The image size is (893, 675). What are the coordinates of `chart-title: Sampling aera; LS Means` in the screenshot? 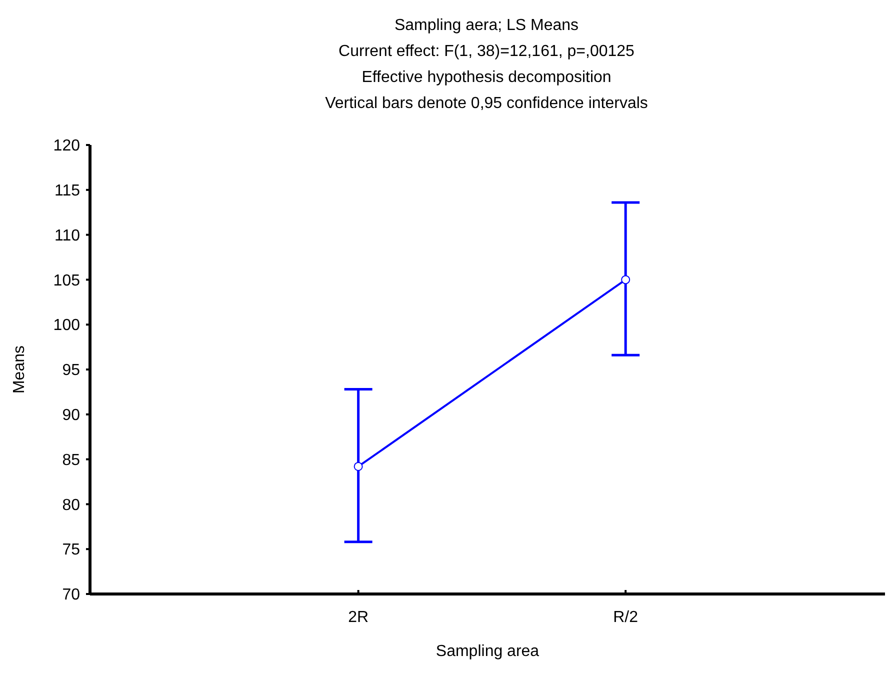 It's located at (486, 25).